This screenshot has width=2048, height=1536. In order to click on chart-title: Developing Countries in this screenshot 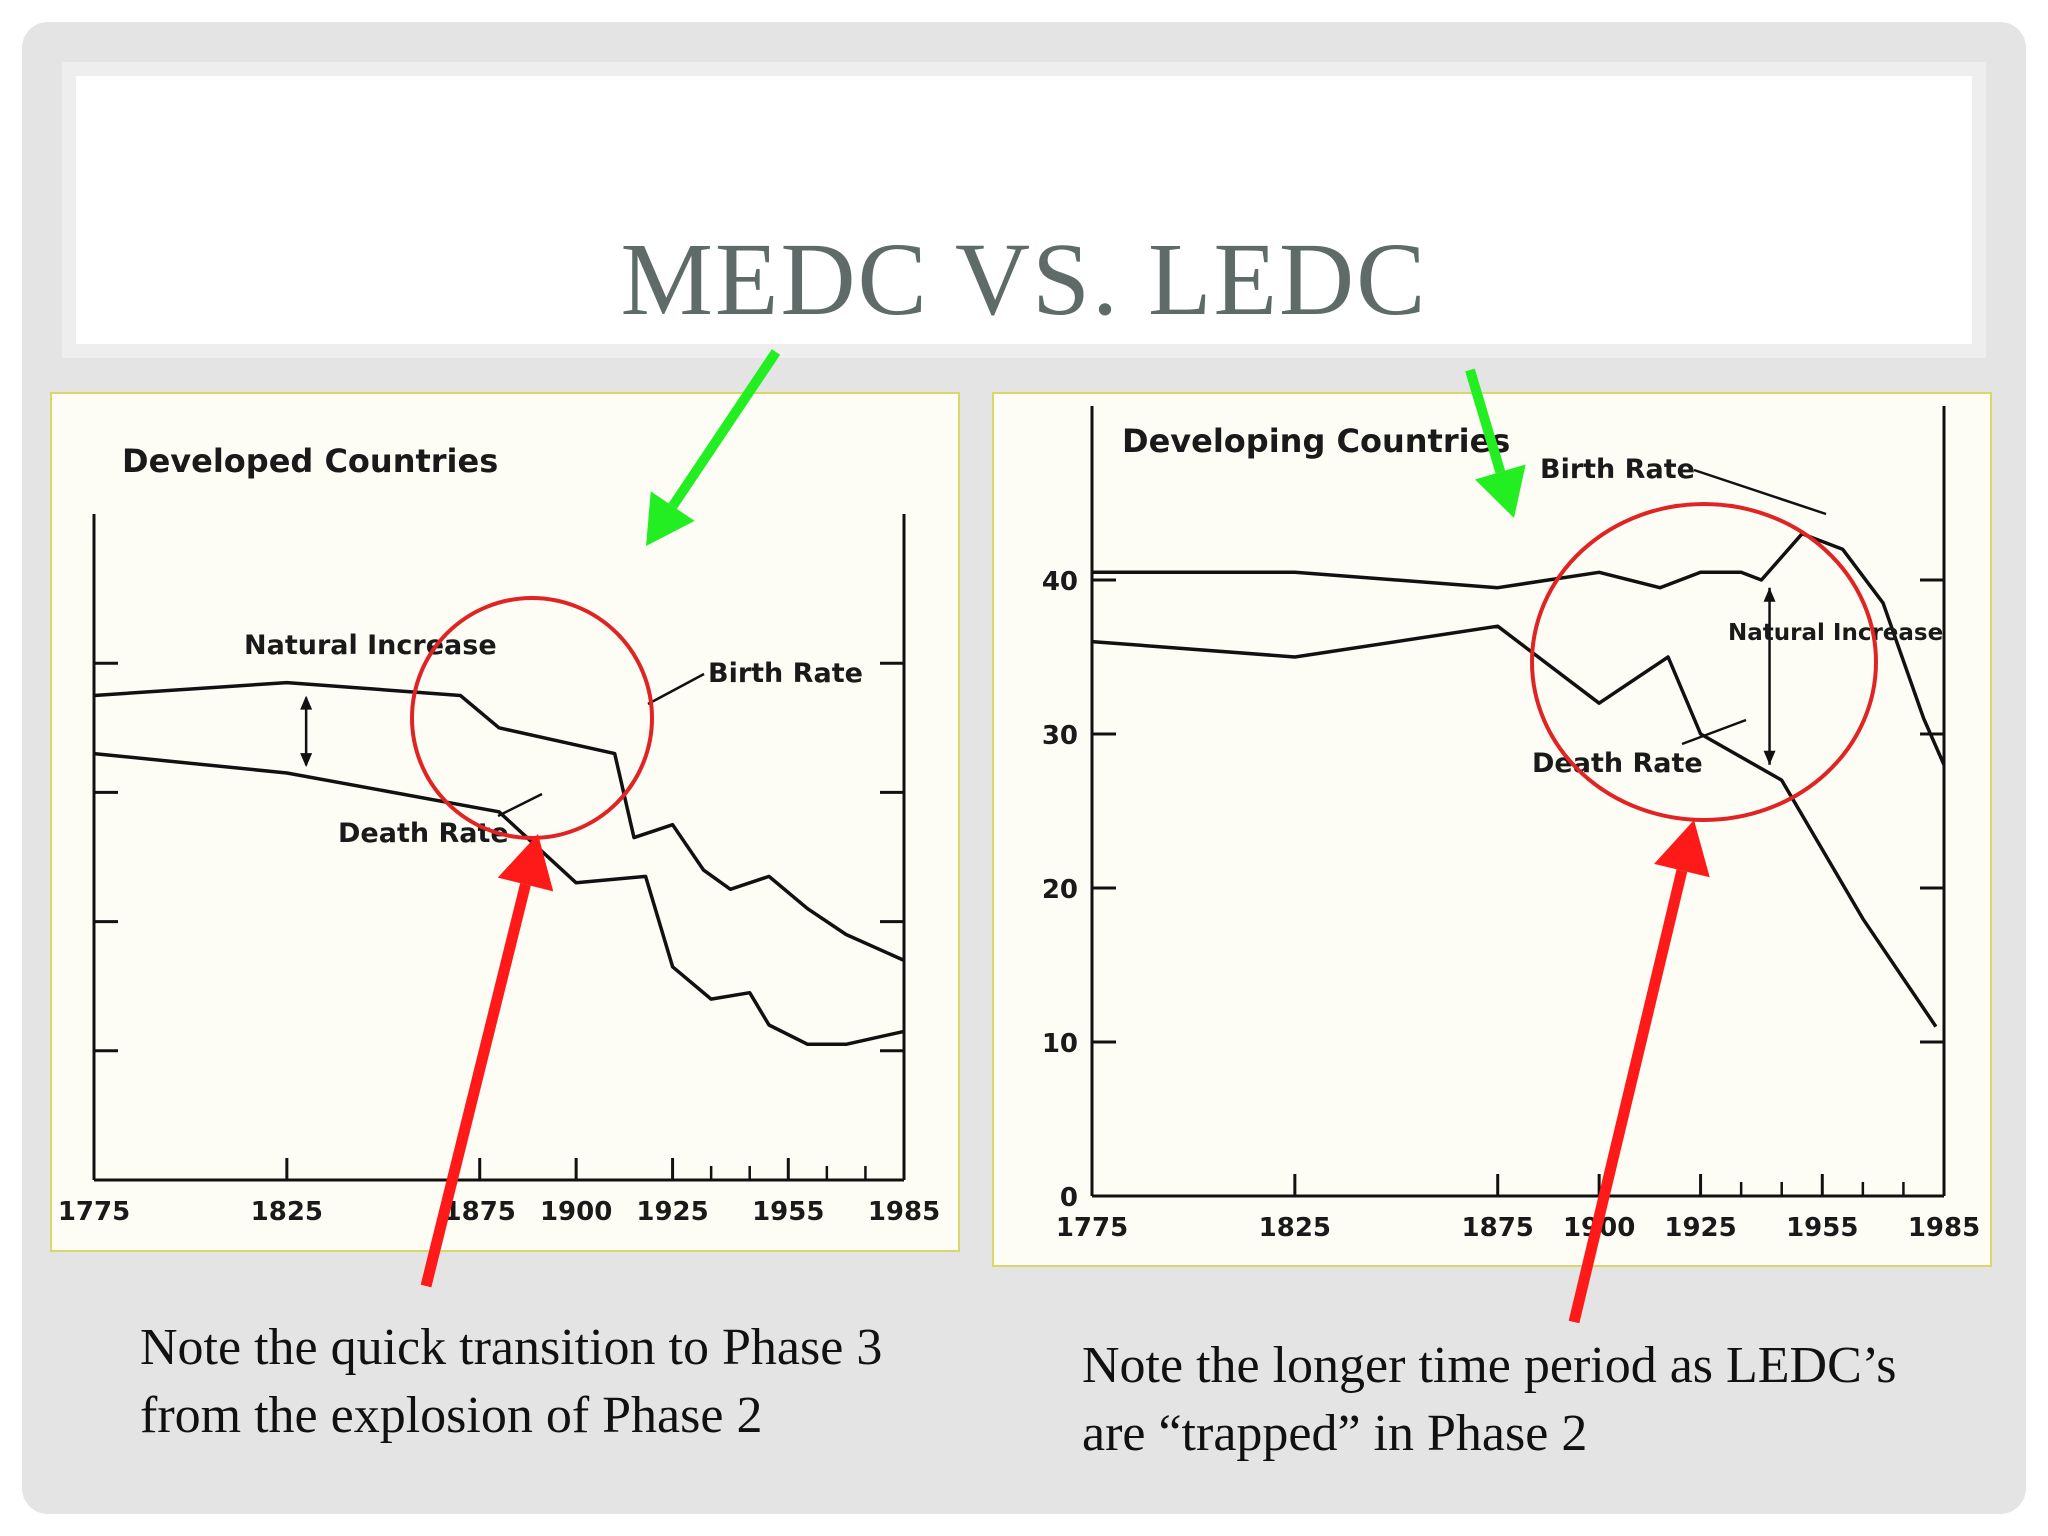, I will do `click(1316, 441)`.